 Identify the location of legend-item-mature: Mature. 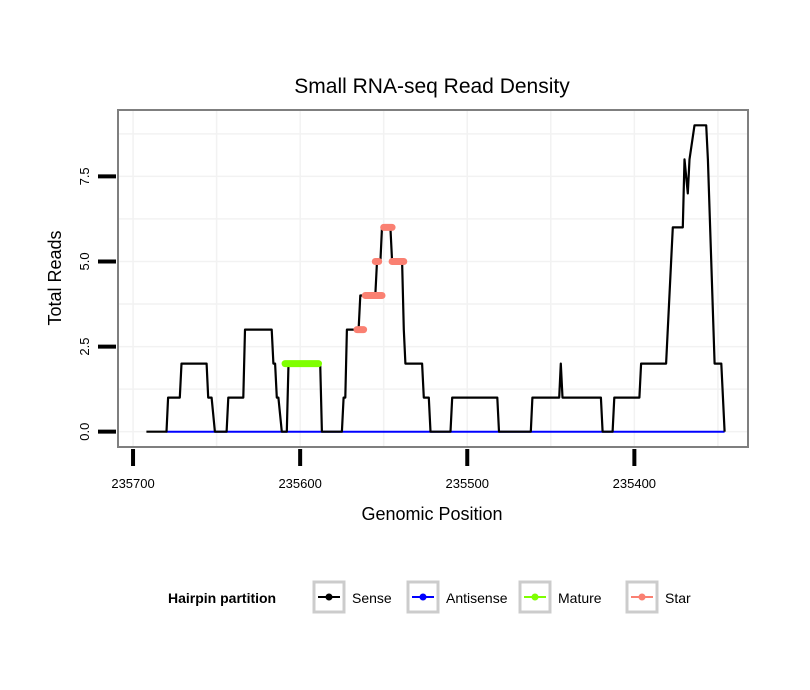
(560, 597).